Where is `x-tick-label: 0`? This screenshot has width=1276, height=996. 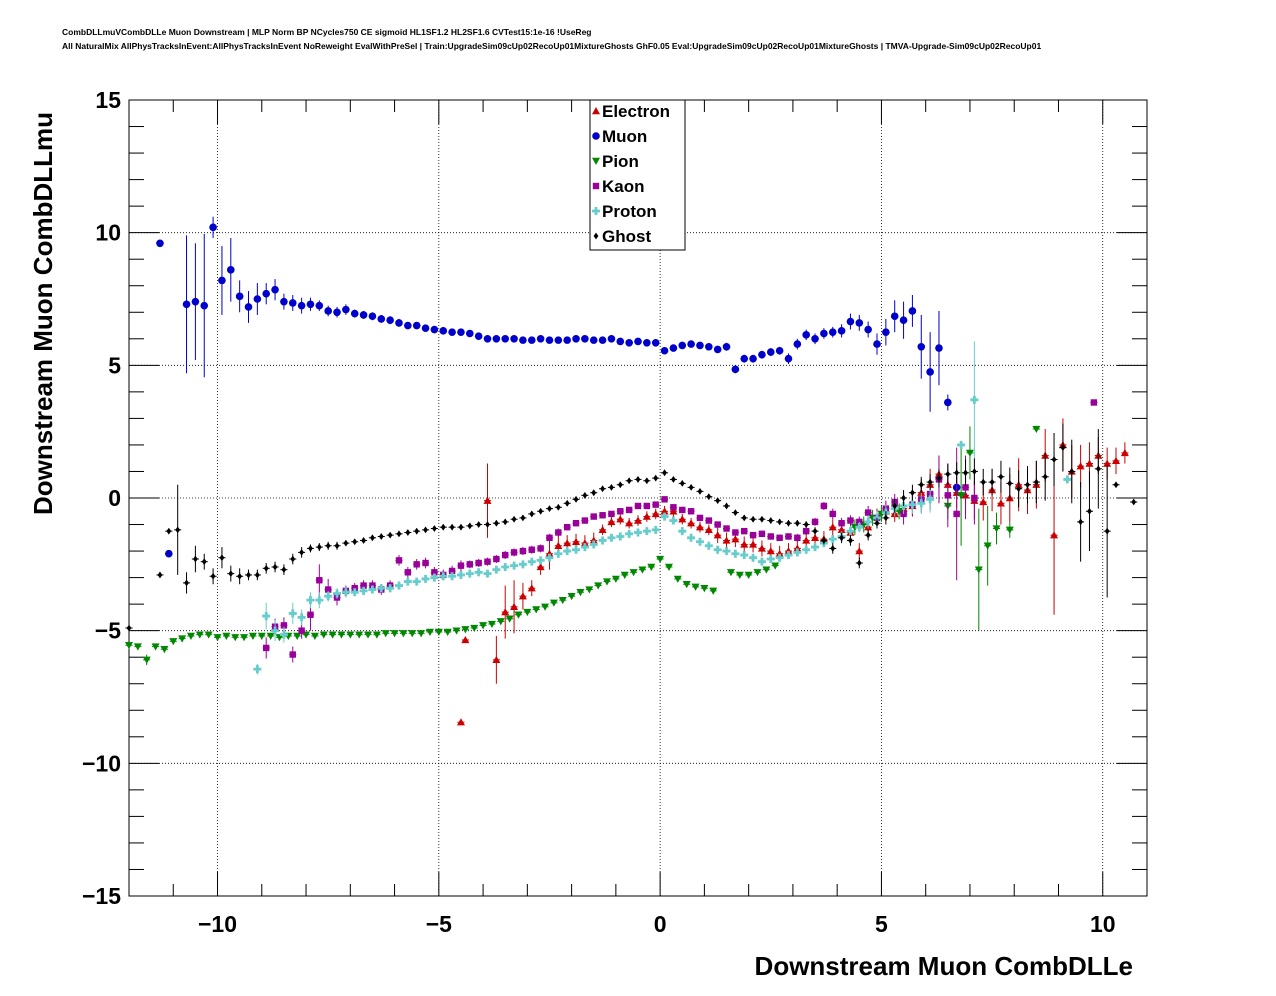
x-tick-label: 0 is located at coordinates (660, 924).